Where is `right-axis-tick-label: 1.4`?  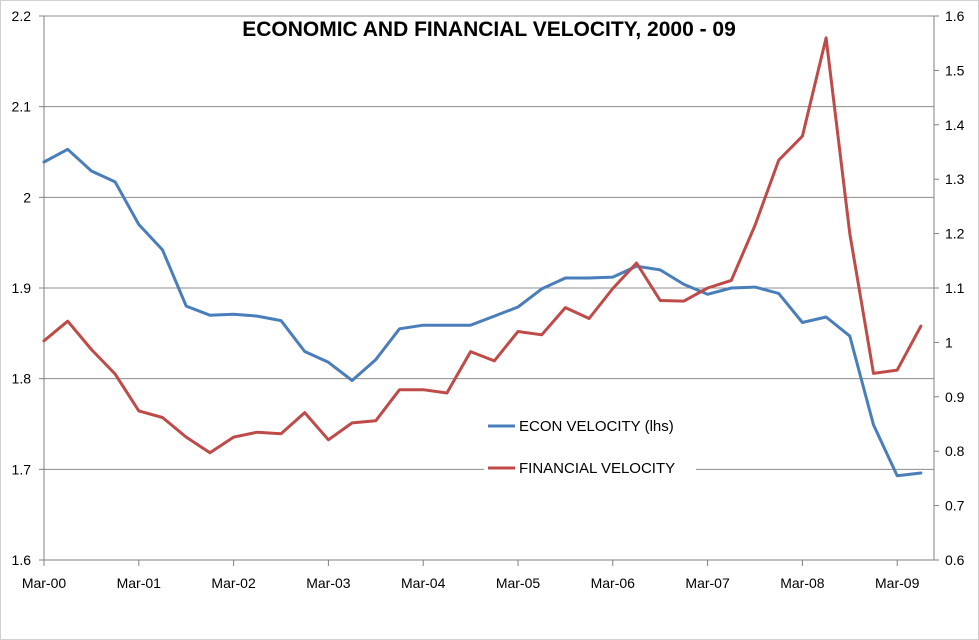
right-axis-tick-label: 1.4 is located at coordinates (955, 125).